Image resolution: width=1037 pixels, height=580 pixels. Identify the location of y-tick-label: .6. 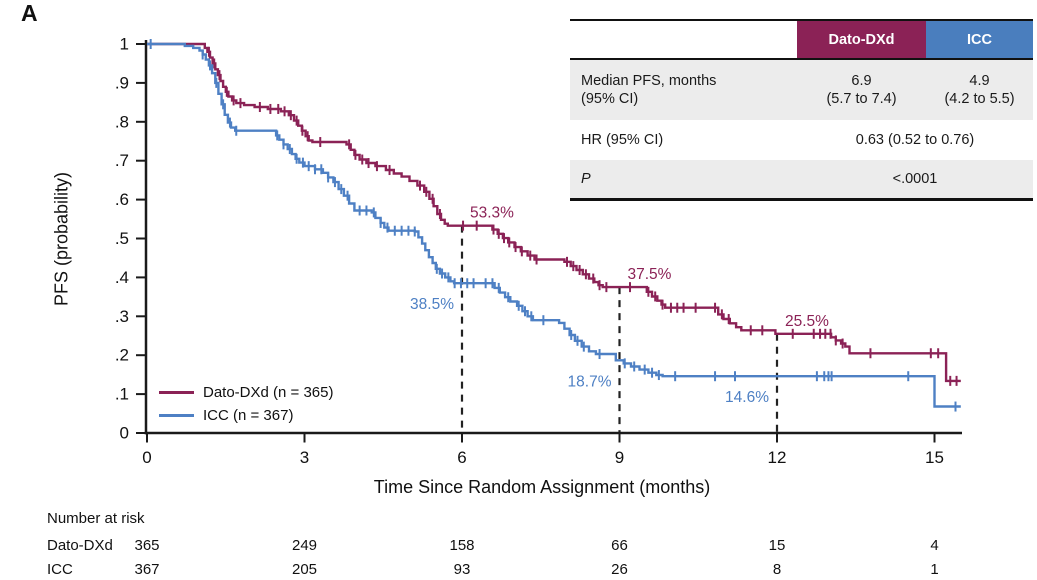
(122, 199).